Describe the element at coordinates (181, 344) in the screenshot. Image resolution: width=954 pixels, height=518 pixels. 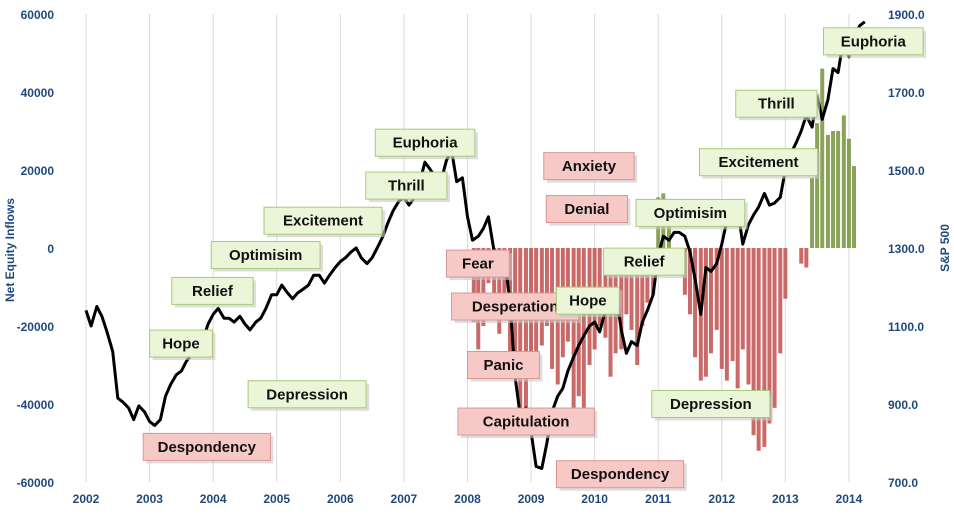
I see `sentiment-label-text: Hope` at that location.